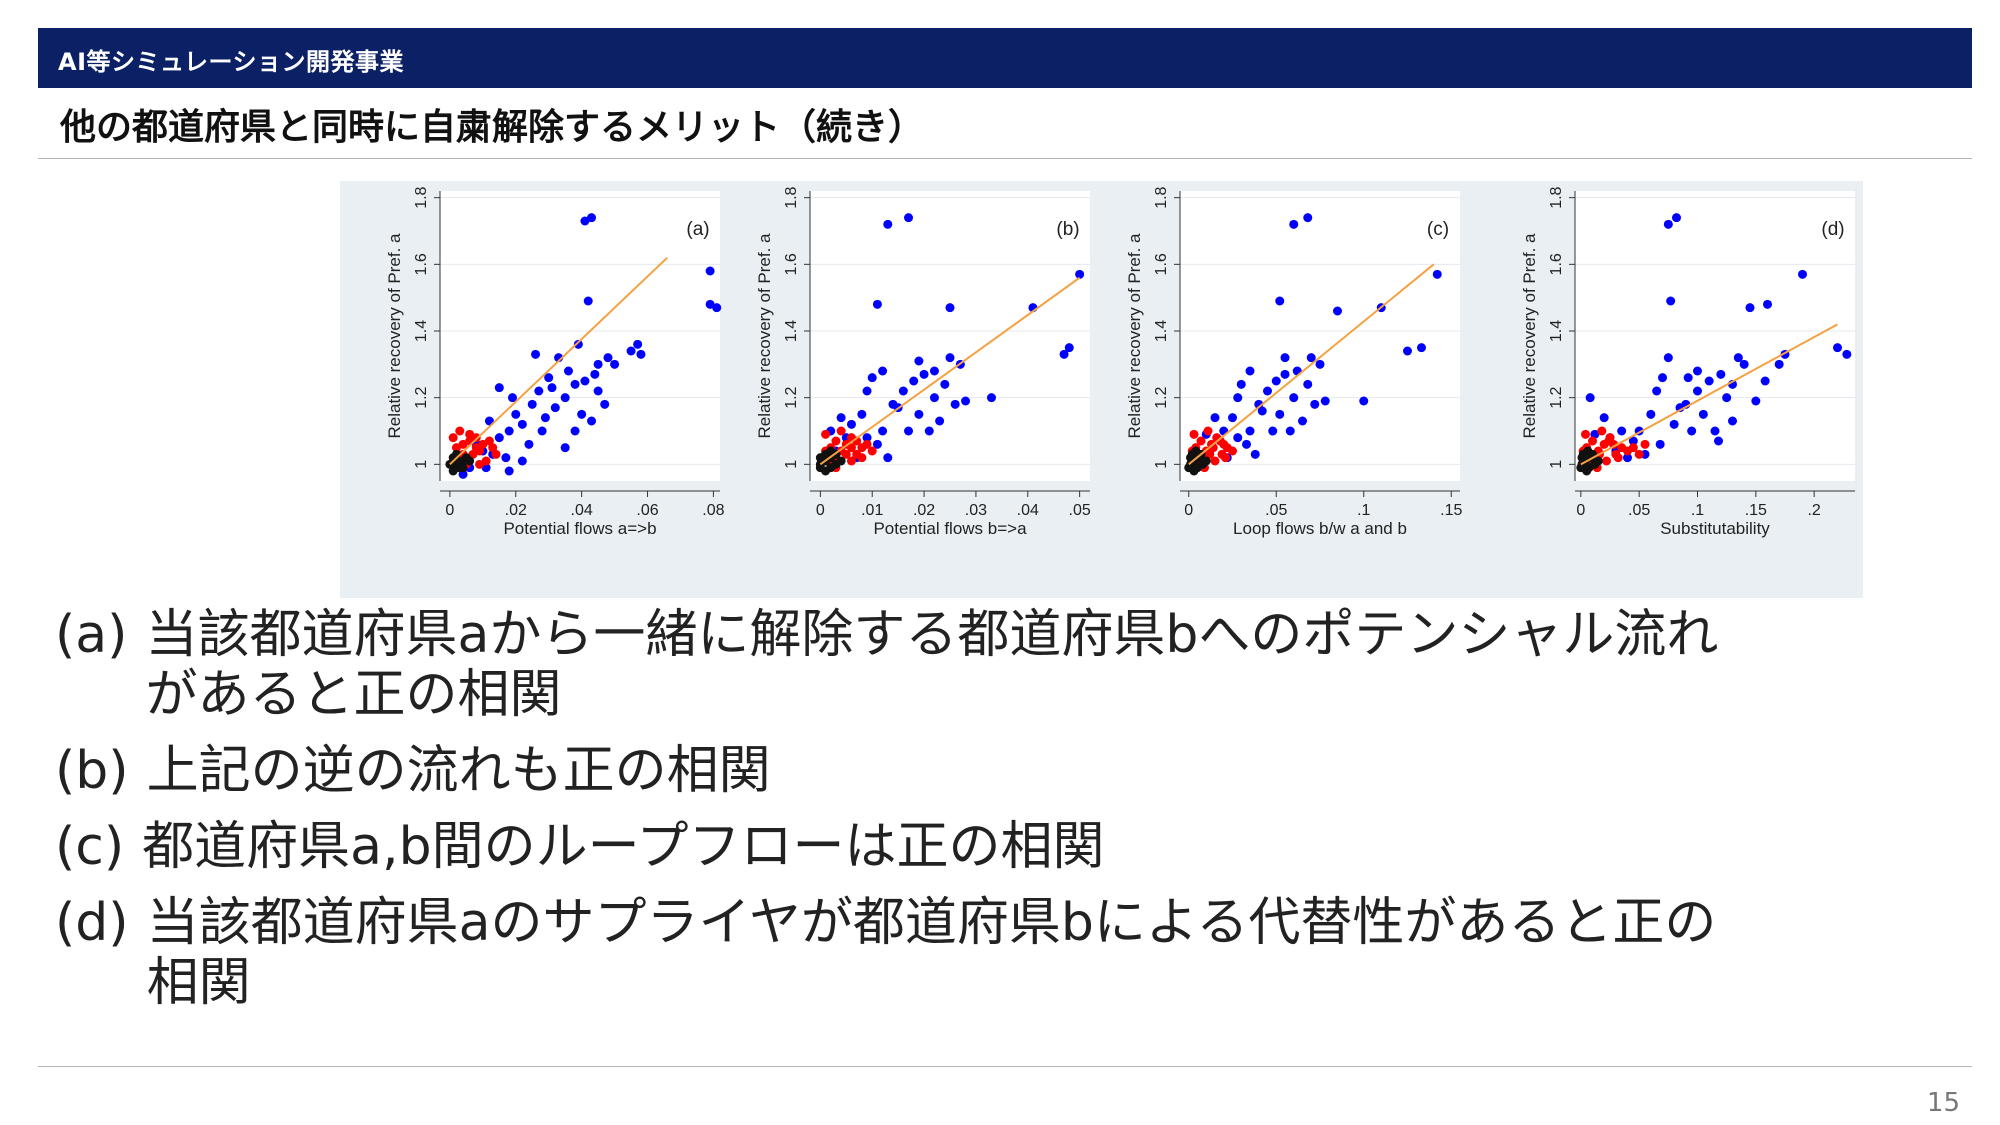 This screenshot has width=2000, height=1125. What do you see at coordinates (1943, 1103) in the screenshot?
I see `page-number: 15` at bounding box center [1943, 1103].